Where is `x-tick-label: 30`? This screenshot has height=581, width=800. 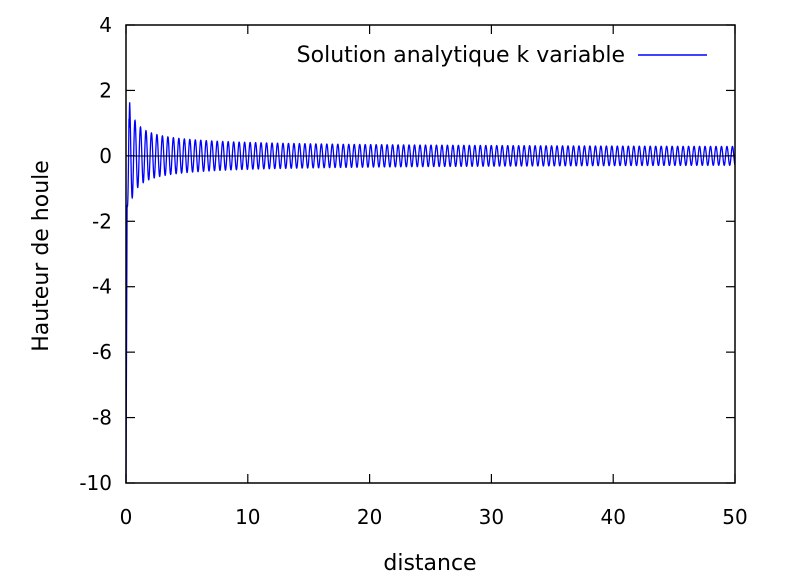
x-tick-label: 30 is located at coordinates (491, 517).